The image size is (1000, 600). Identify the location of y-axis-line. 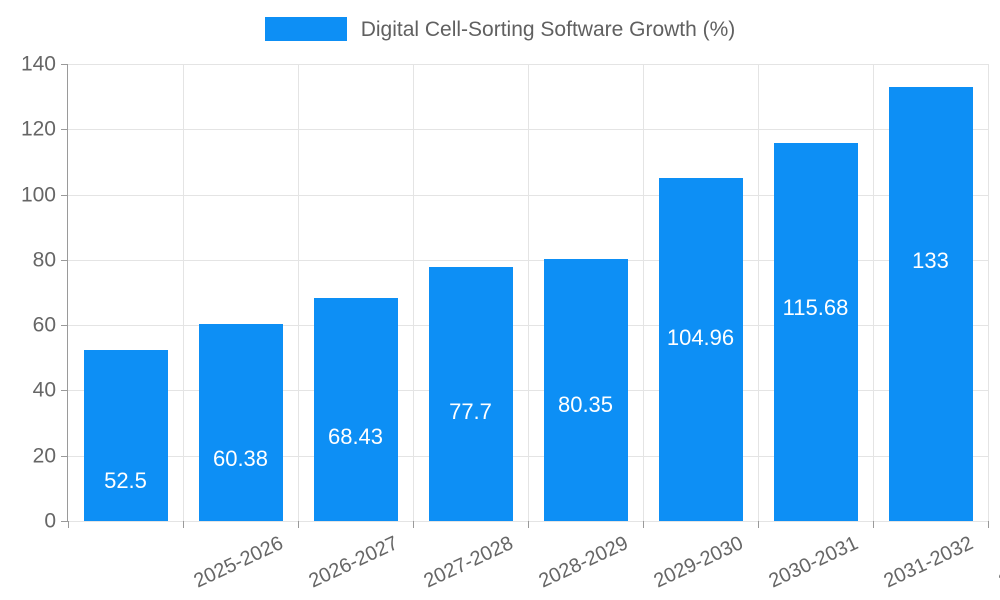
(67, 292).